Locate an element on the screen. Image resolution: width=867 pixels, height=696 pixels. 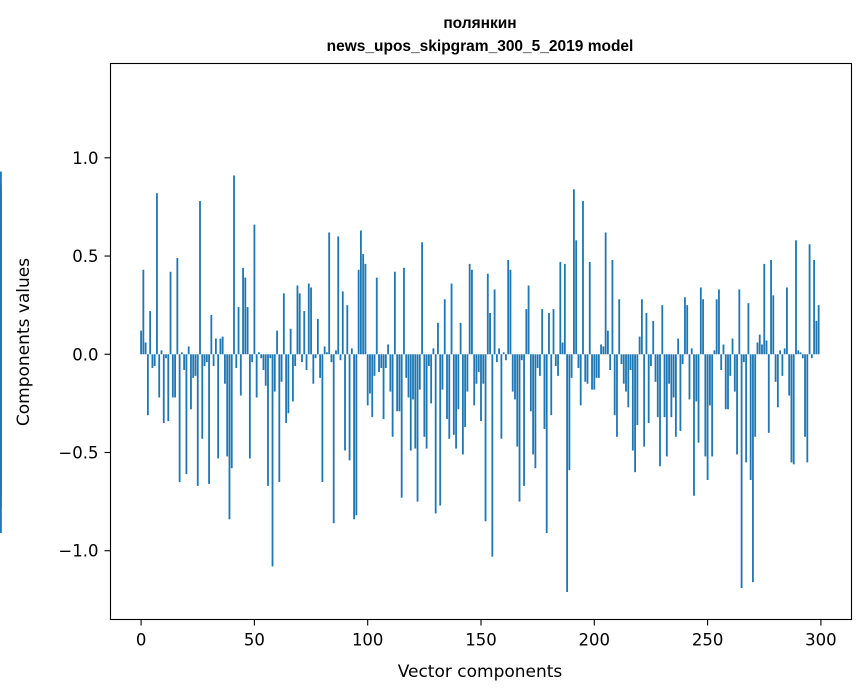
bar-undefined is located at coordinates (1, 324).